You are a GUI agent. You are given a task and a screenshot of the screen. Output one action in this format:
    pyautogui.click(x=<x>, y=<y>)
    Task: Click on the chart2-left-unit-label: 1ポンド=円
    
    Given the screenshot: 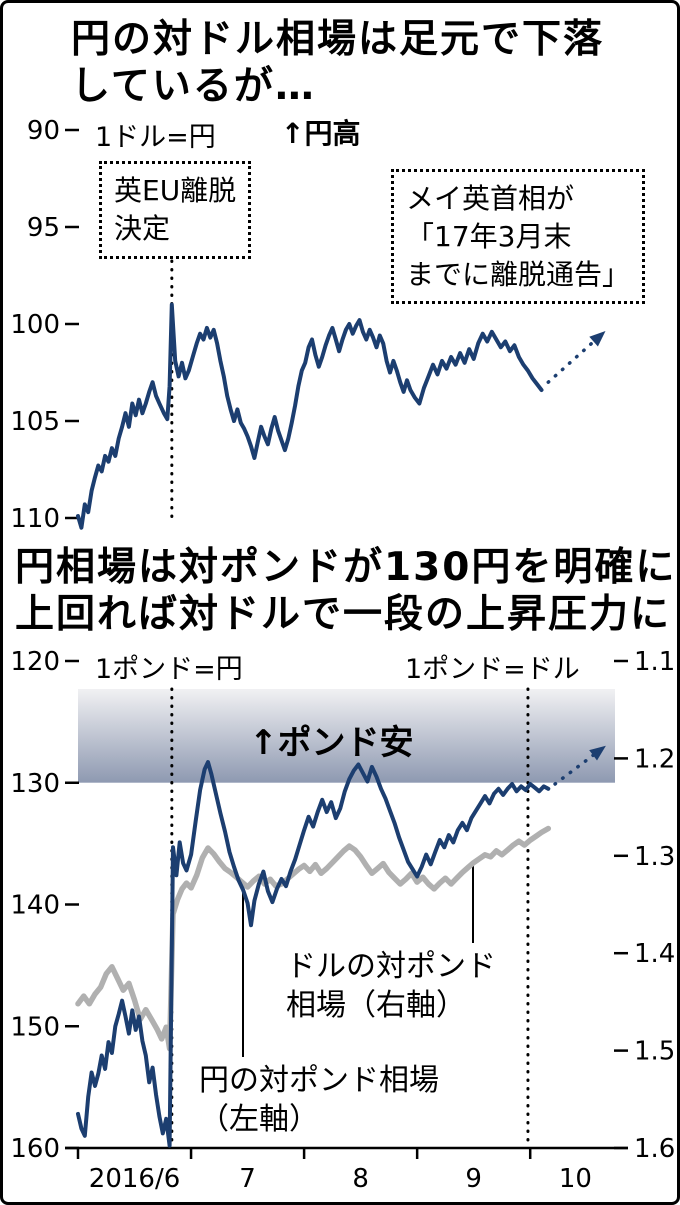 What is the action you would take?
    pyautogui.click(x=169, y=669)
    